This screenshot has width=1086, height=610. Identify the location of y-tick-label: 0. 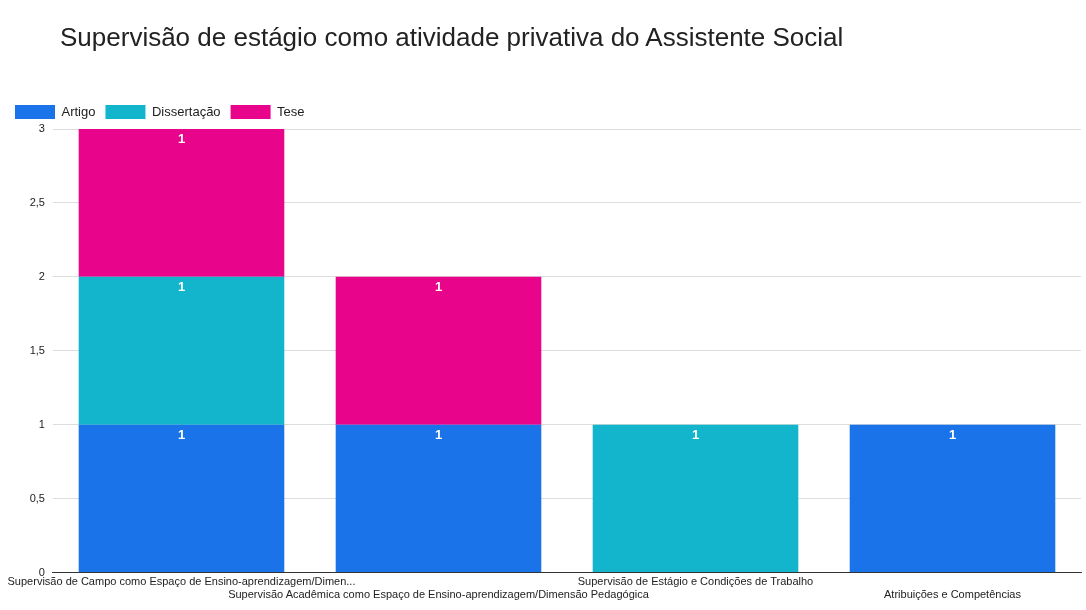
(41, 571).